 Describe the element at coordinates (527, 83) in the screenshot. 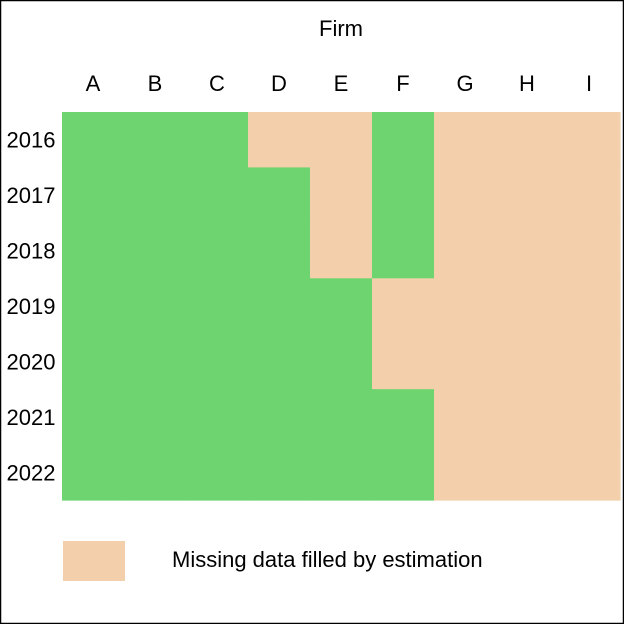

I see `x-tick-label: H` at that location.